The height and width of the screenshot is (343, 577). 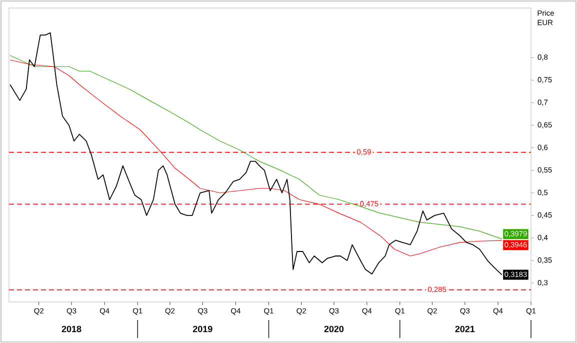 I want to click on x-tick-label: 2021, so click(x=465, y=329).